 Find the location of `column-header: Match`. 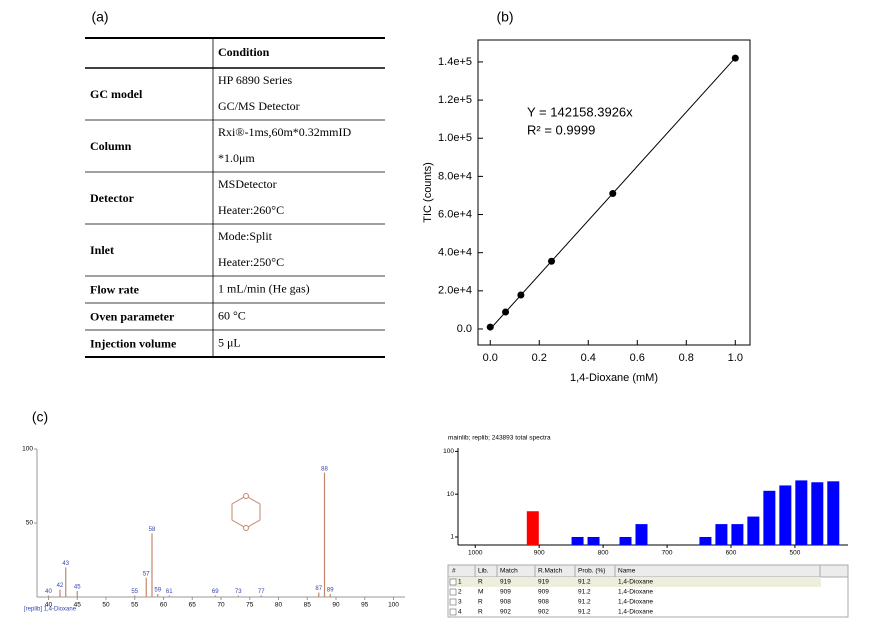

column-header: Match is located at coordinates (509, 571).